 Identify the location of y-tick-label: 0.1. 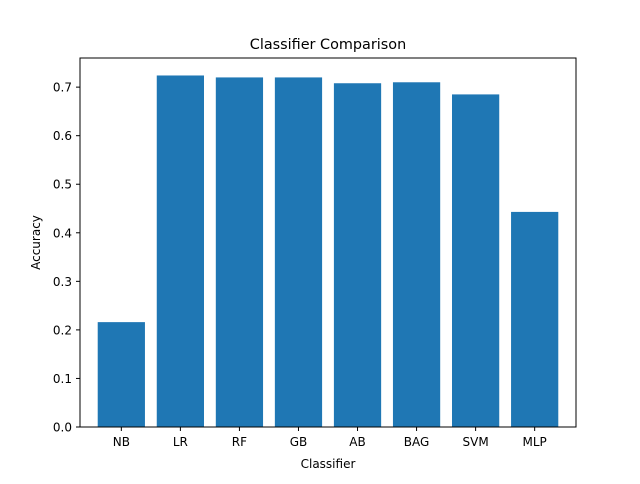
(62, 379).